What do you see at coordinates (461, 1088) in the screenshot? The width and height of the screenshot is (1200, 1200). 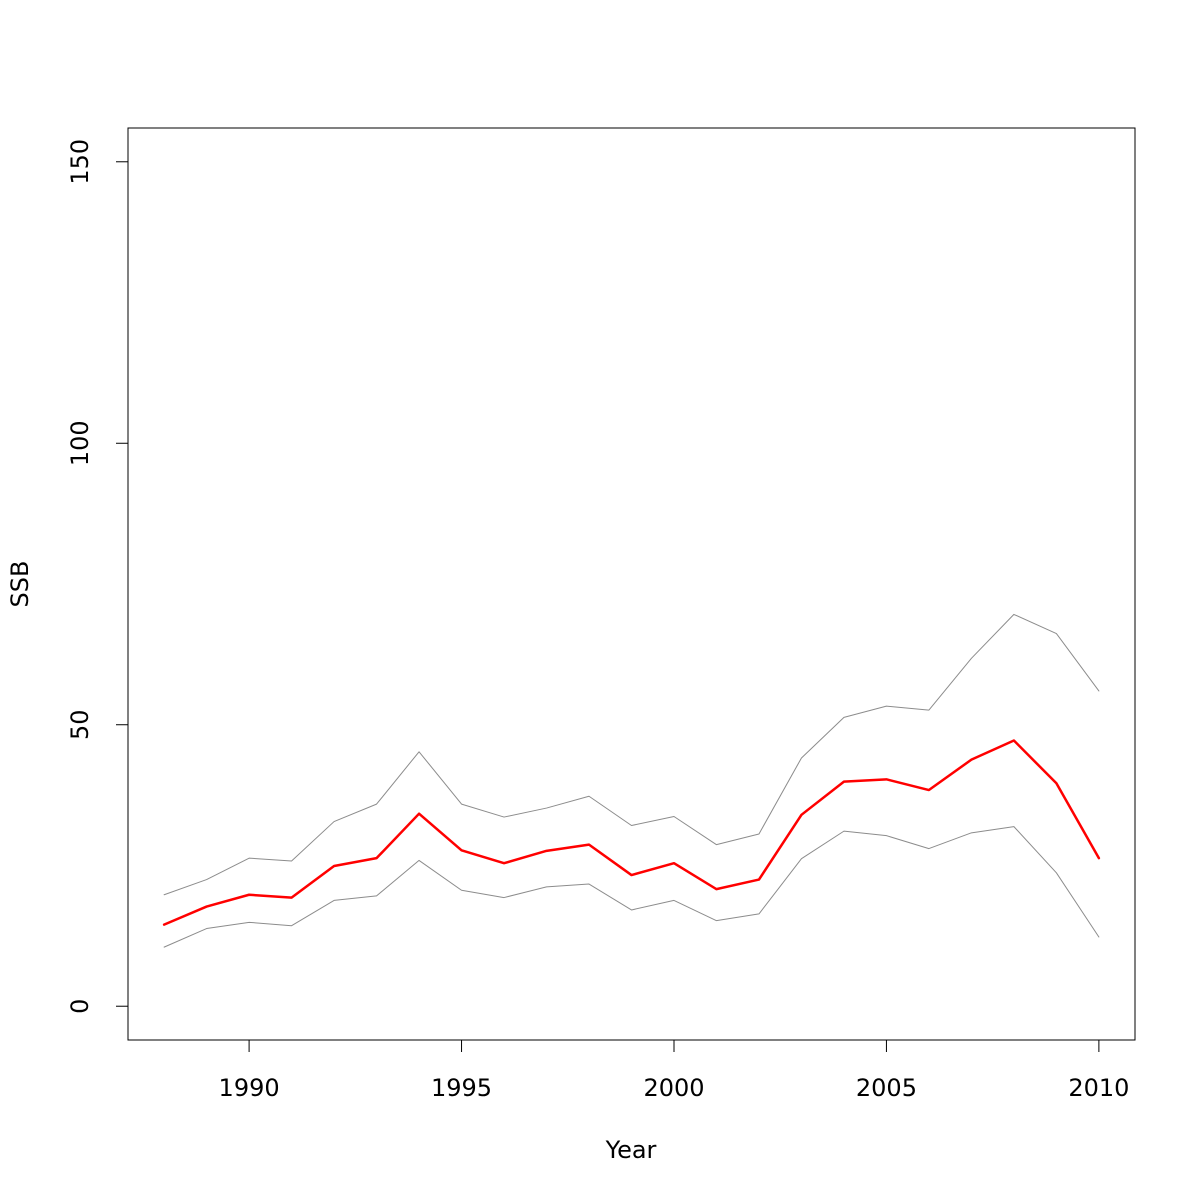 I see `x-tick-label: 1995` at bounding box center [461, 1088].